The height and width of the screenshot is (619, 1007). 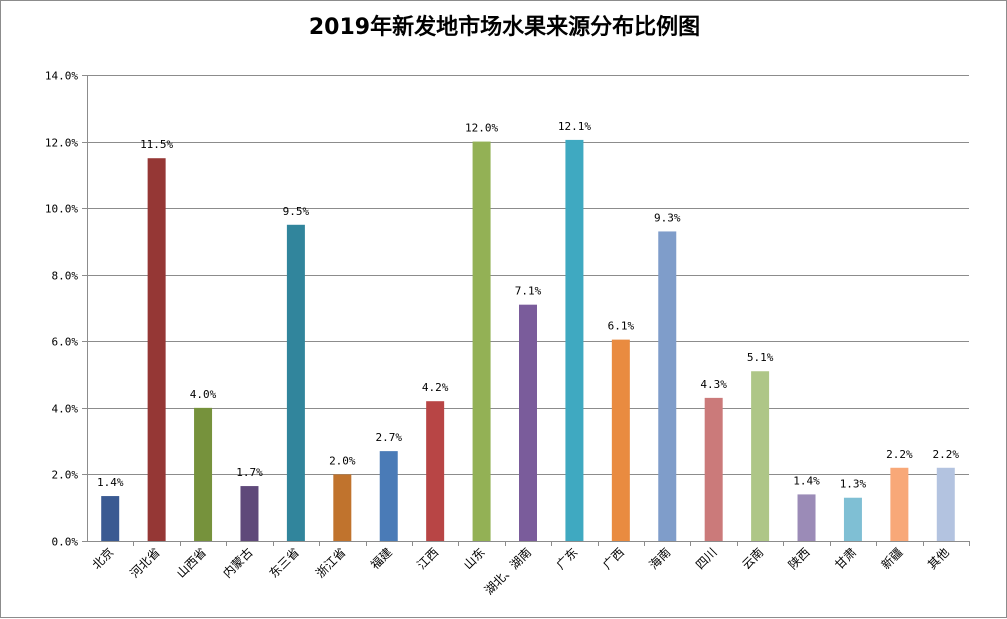 I want to click on y-tick-labels: 0.0% 2.0% 4.0% 6.0% 8.0% 10.0% 12.0% 14.0%, so click(x=61, y=309).